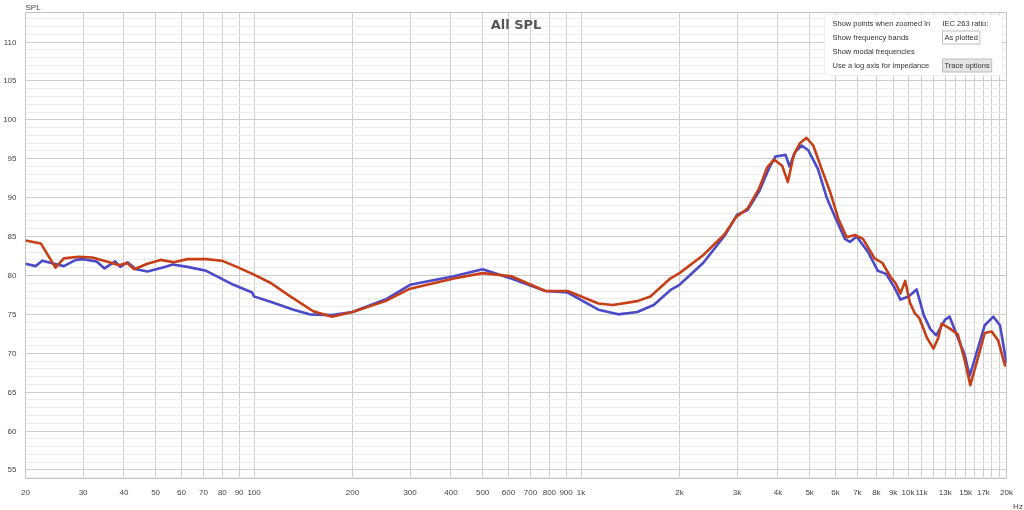 The height and width of the screenshot is (510, 1024). Describe the element at coordinates (482, 492) in the screenshot. I see `x-tick-label: 500` at that location.